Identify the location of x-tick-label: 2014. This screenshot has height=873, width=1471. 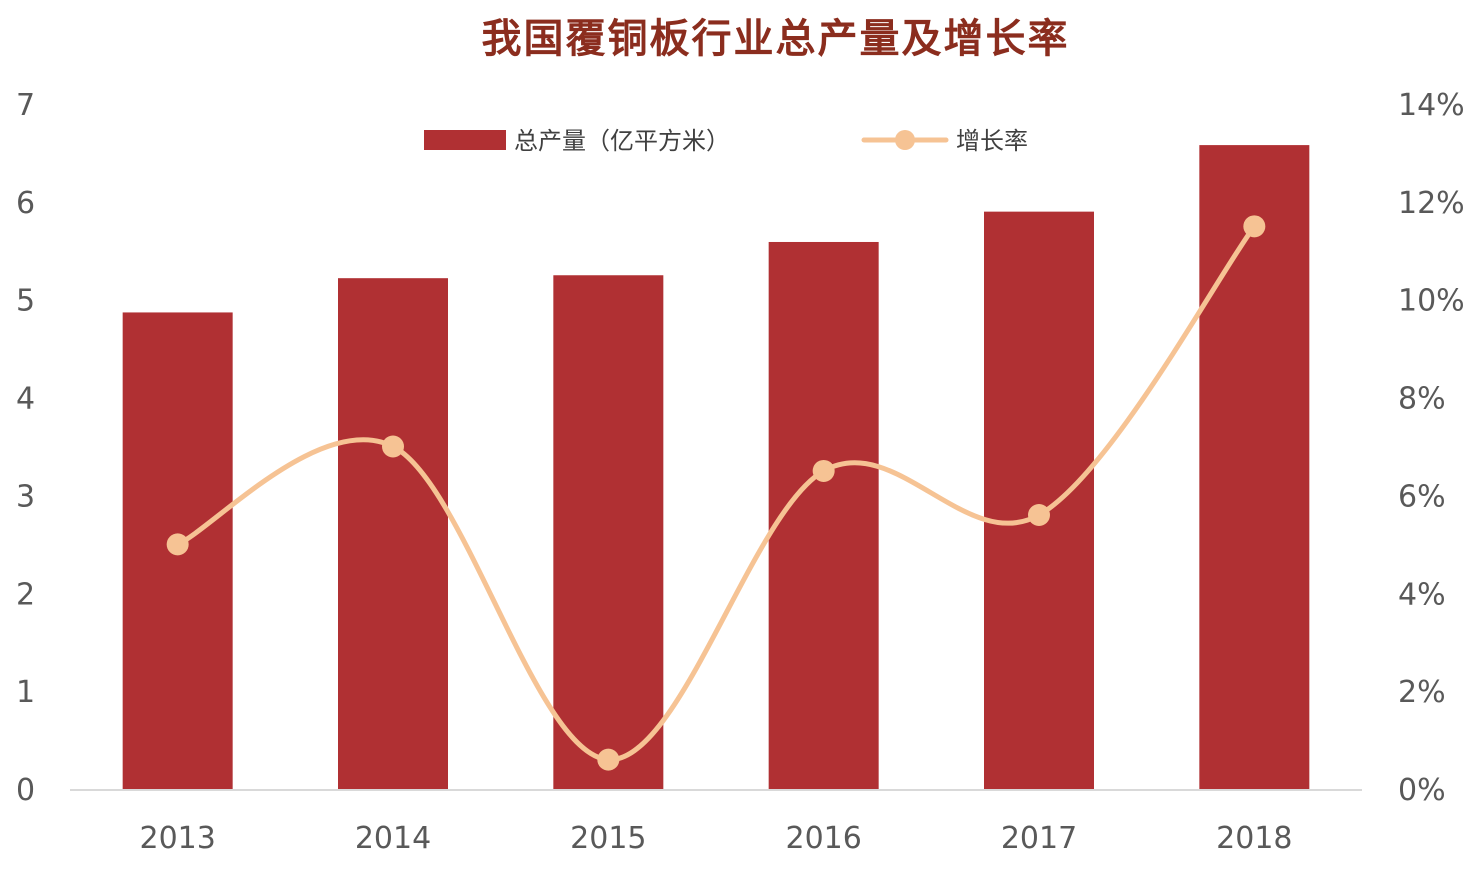
(393, 838).